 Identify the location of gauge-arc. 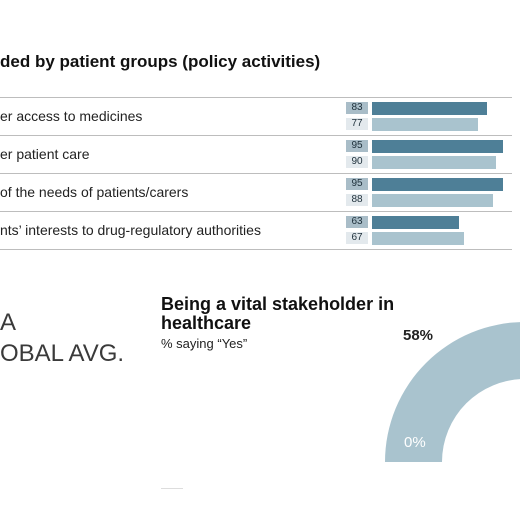
(452, 392).